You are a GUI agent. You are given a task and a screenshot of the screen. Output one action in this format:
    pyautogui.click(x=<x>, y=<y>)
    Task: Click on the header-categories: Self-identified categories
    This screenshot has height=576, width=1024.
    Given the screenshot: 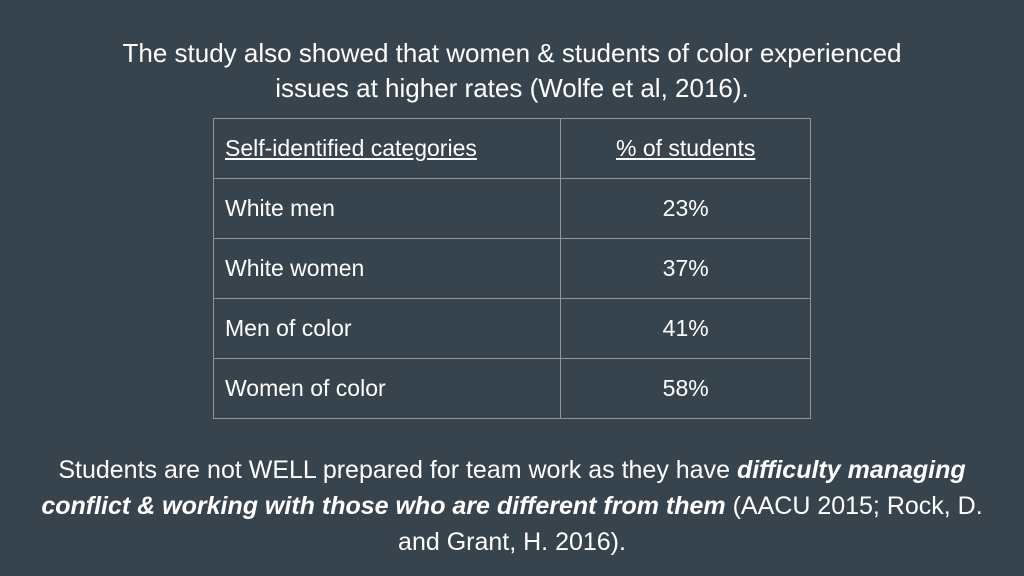 What is the action you would take?
    pyautogui.click(x=387, y=148)
    